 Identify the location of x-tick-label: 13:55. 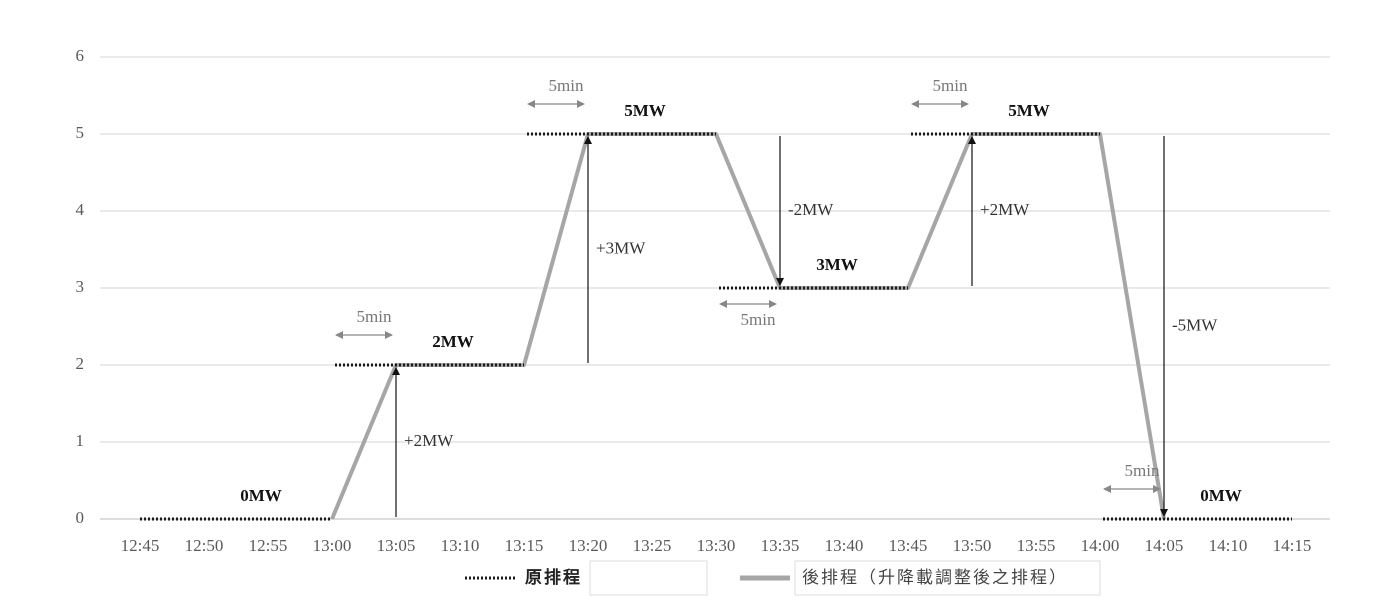
(1036, 545).